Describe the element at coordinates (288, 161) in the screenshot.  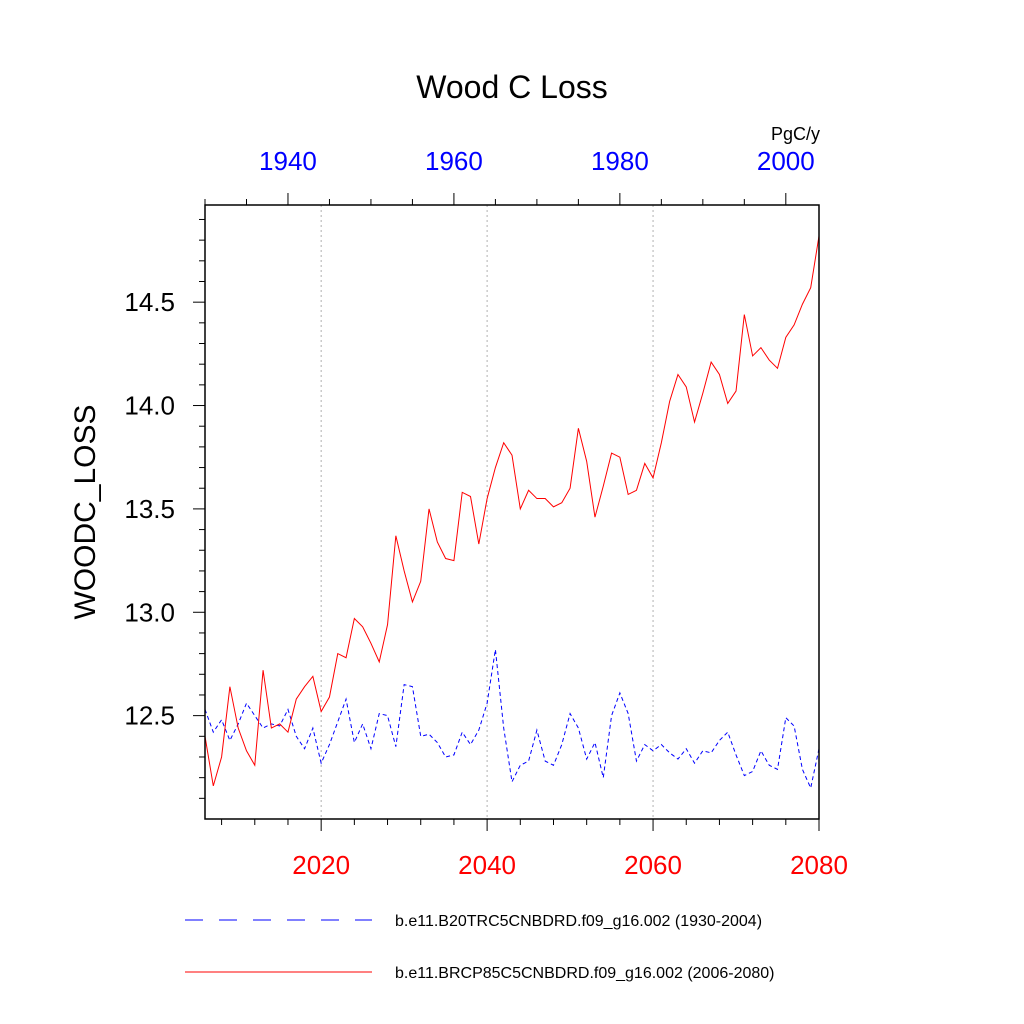
I see `x-top-tick-label: 1940` at that location.